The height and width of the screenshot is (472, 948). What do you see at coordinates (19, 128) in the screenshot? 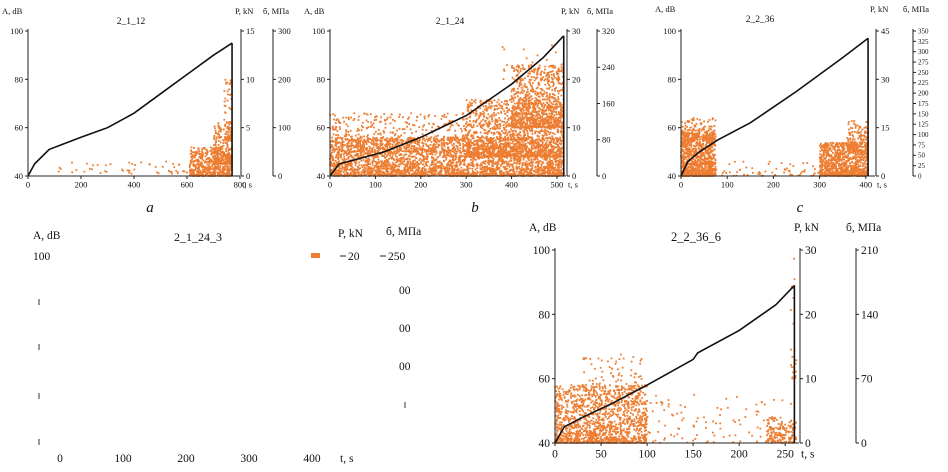
I see `y-tick-label: 60` at bounding box center [19, 128].